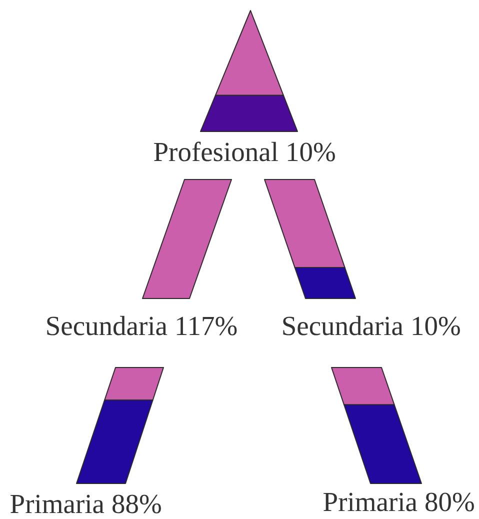 This screenshot has width=479, height=519. Describe the element at coordinates (137, 503) in the screenshot. I see `data-label: 88%` at that location.